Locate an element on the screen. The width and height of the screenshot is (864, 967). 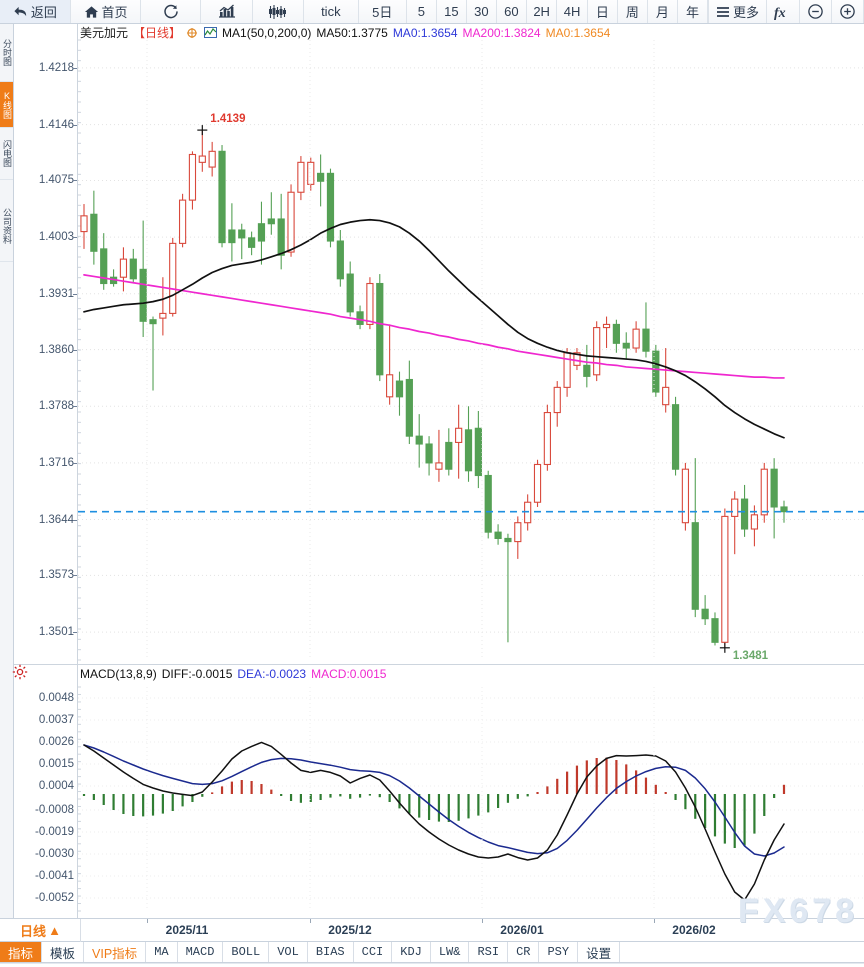
macd-y-label: 0.0048 is located at coordinates (56, 698).